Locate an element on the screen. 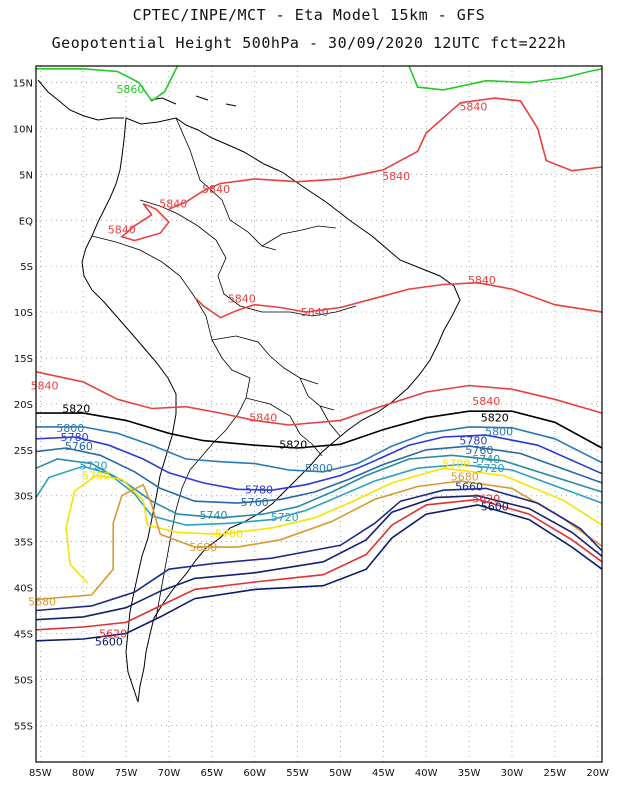  lon-tick-label: 40W is located at coordinates (426, 773).